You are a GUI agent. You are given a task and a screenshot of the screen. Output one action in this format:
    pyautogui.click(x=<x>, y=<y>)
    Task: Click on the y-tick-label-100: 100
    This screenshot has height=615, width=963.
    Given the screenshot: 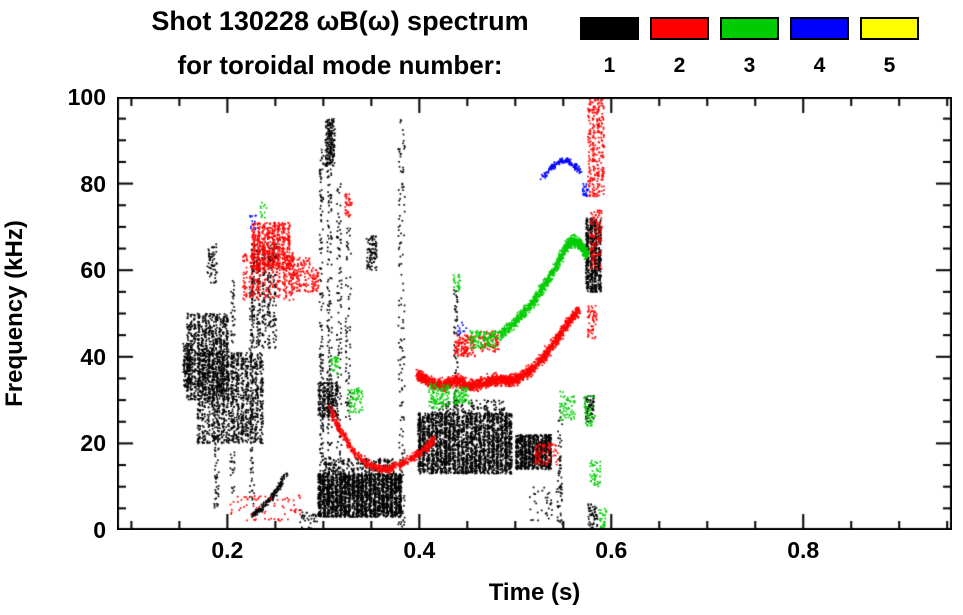 What is the action you would take?
    pyautogui.click(x=86, y=97)
    